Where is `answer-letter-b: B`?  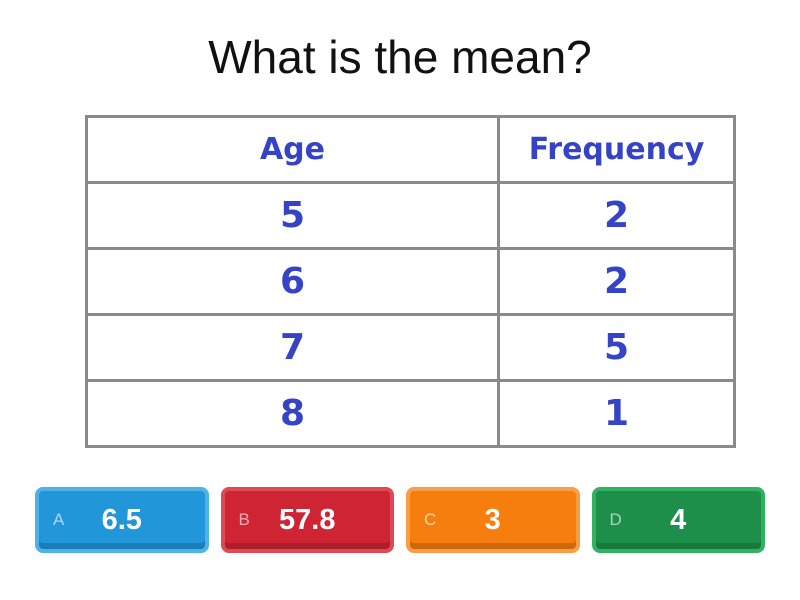
answer-letter-b: B is located at coordinates (244, 519).